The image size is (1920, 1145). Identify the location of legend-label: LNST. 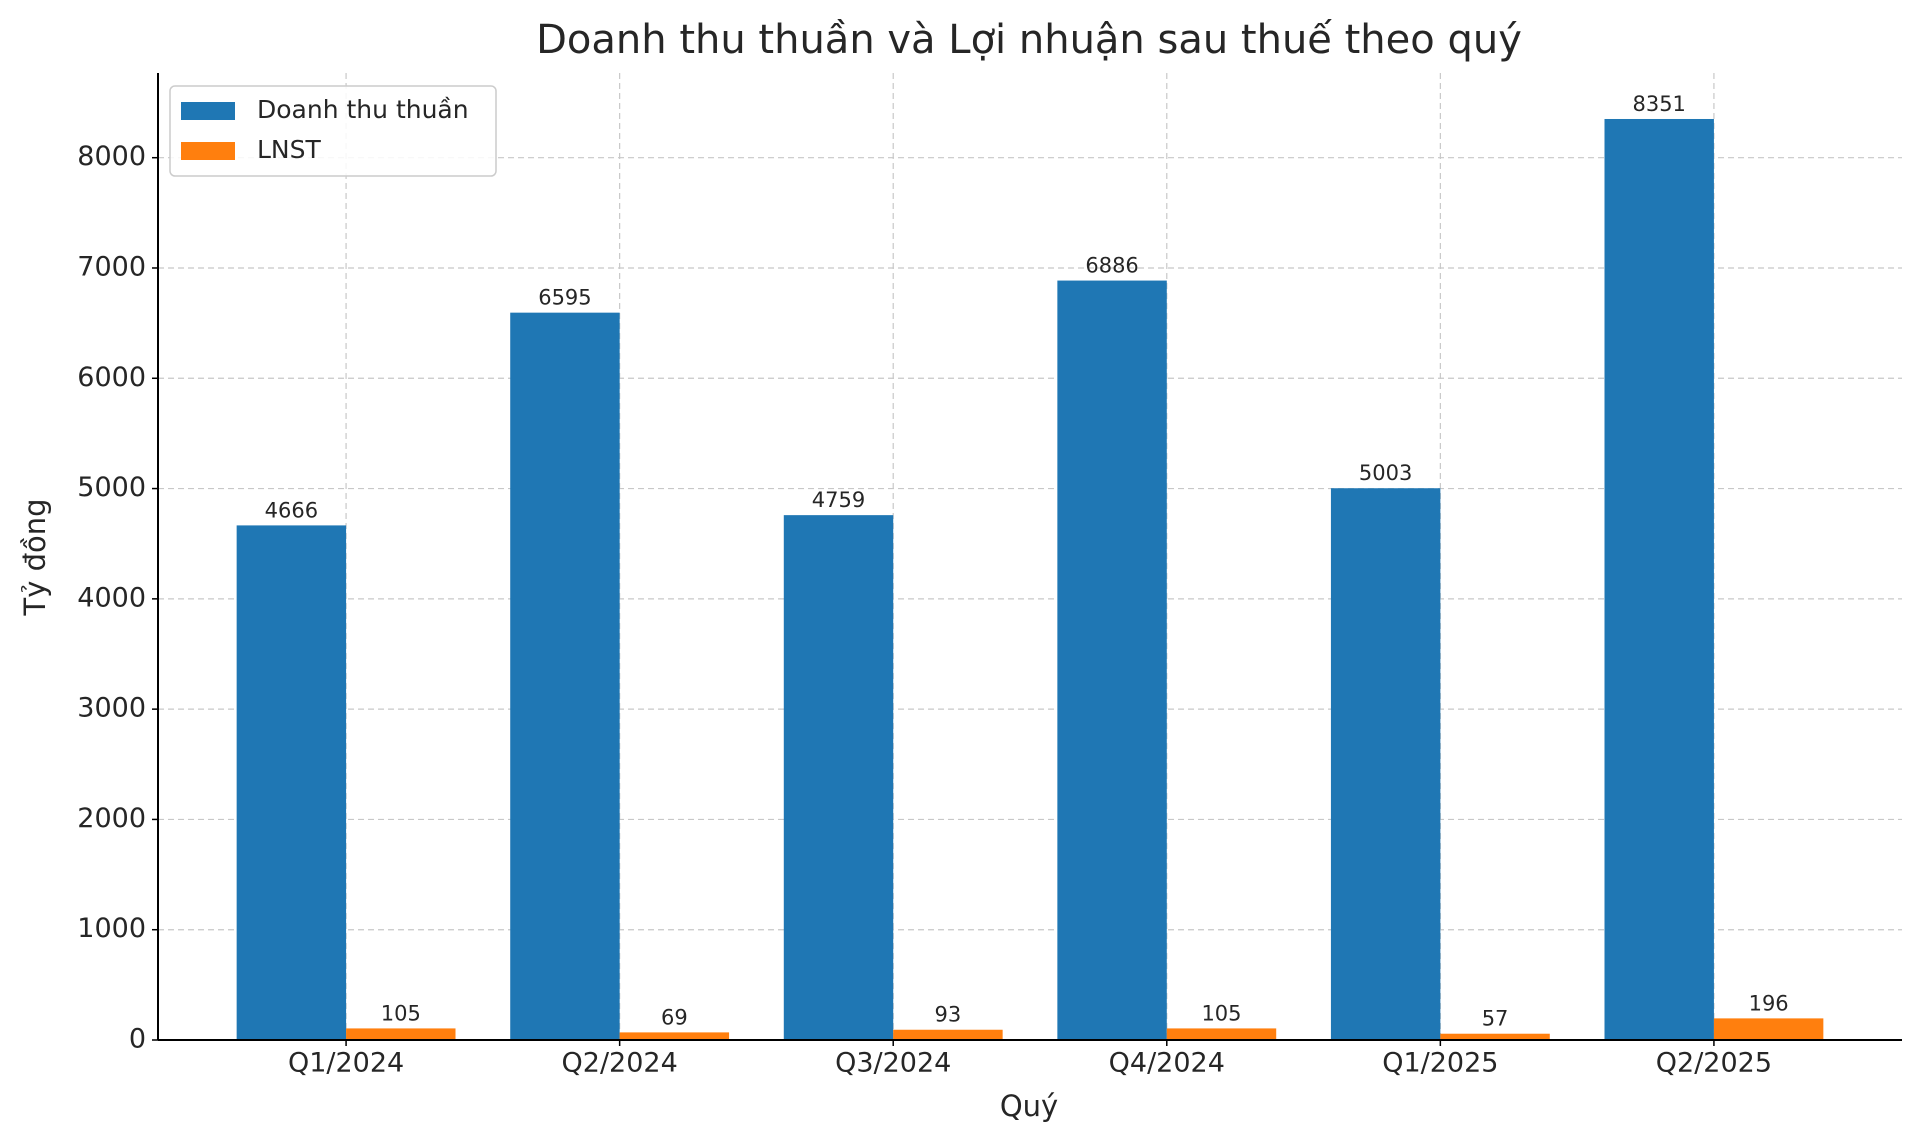
(289, 149).